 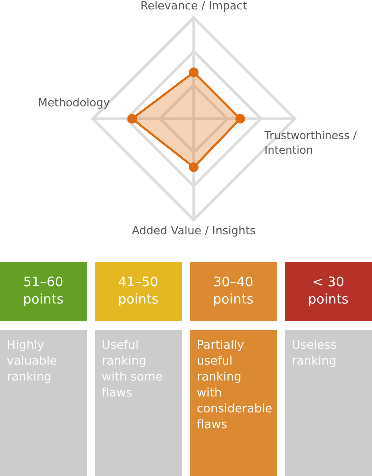 I want to click on category-label: < 30 points, so click(x=328, y=291).